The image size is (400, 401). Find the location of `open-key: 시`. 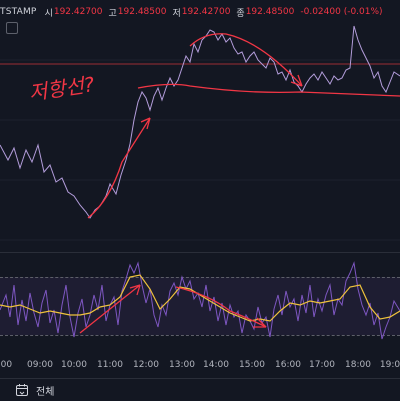

open-key: 시 is located at coordinates (48, 13).